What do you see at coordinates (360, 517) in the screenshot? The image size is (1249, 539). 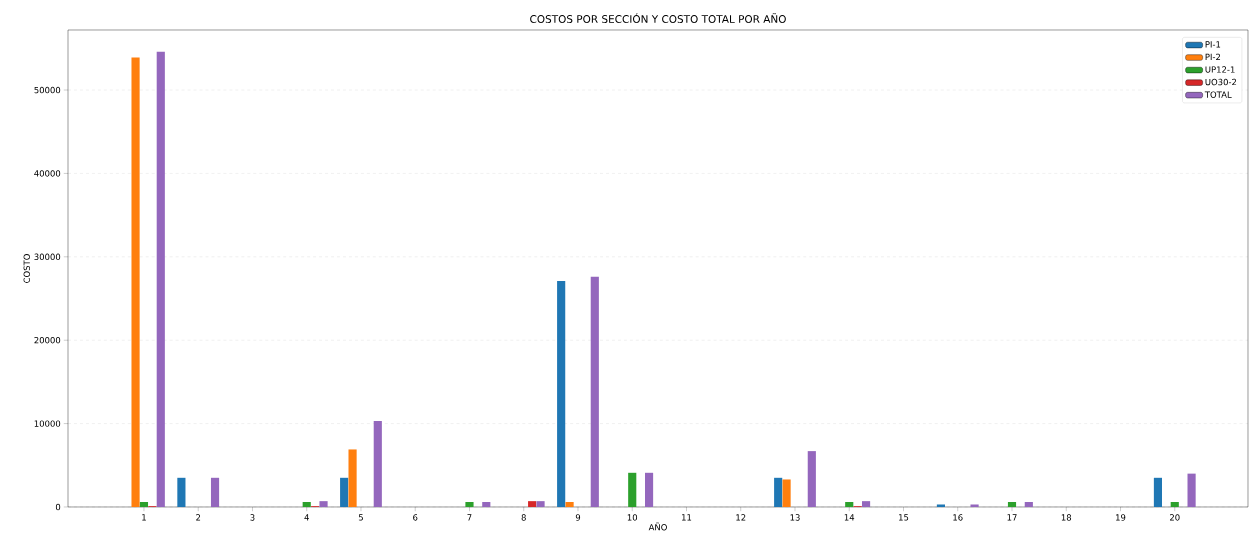 I see `x-tick-label: 5` at bounding box center [360, 517].